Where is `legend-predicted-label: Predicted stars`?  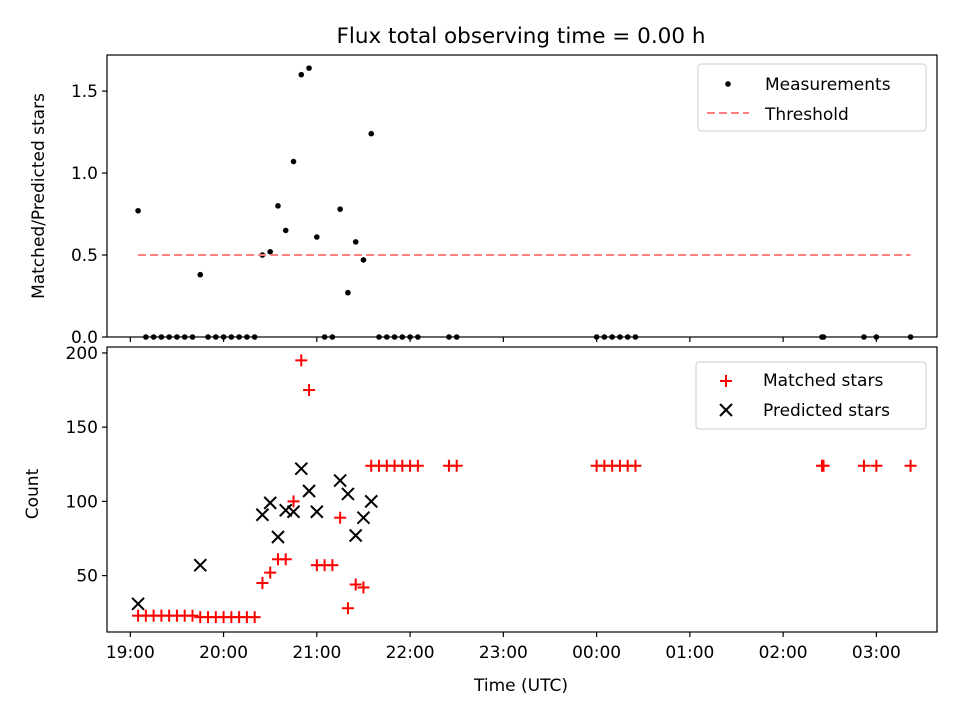 legend-predicted-label: Predicted stars is located at coordinates (826, 411).